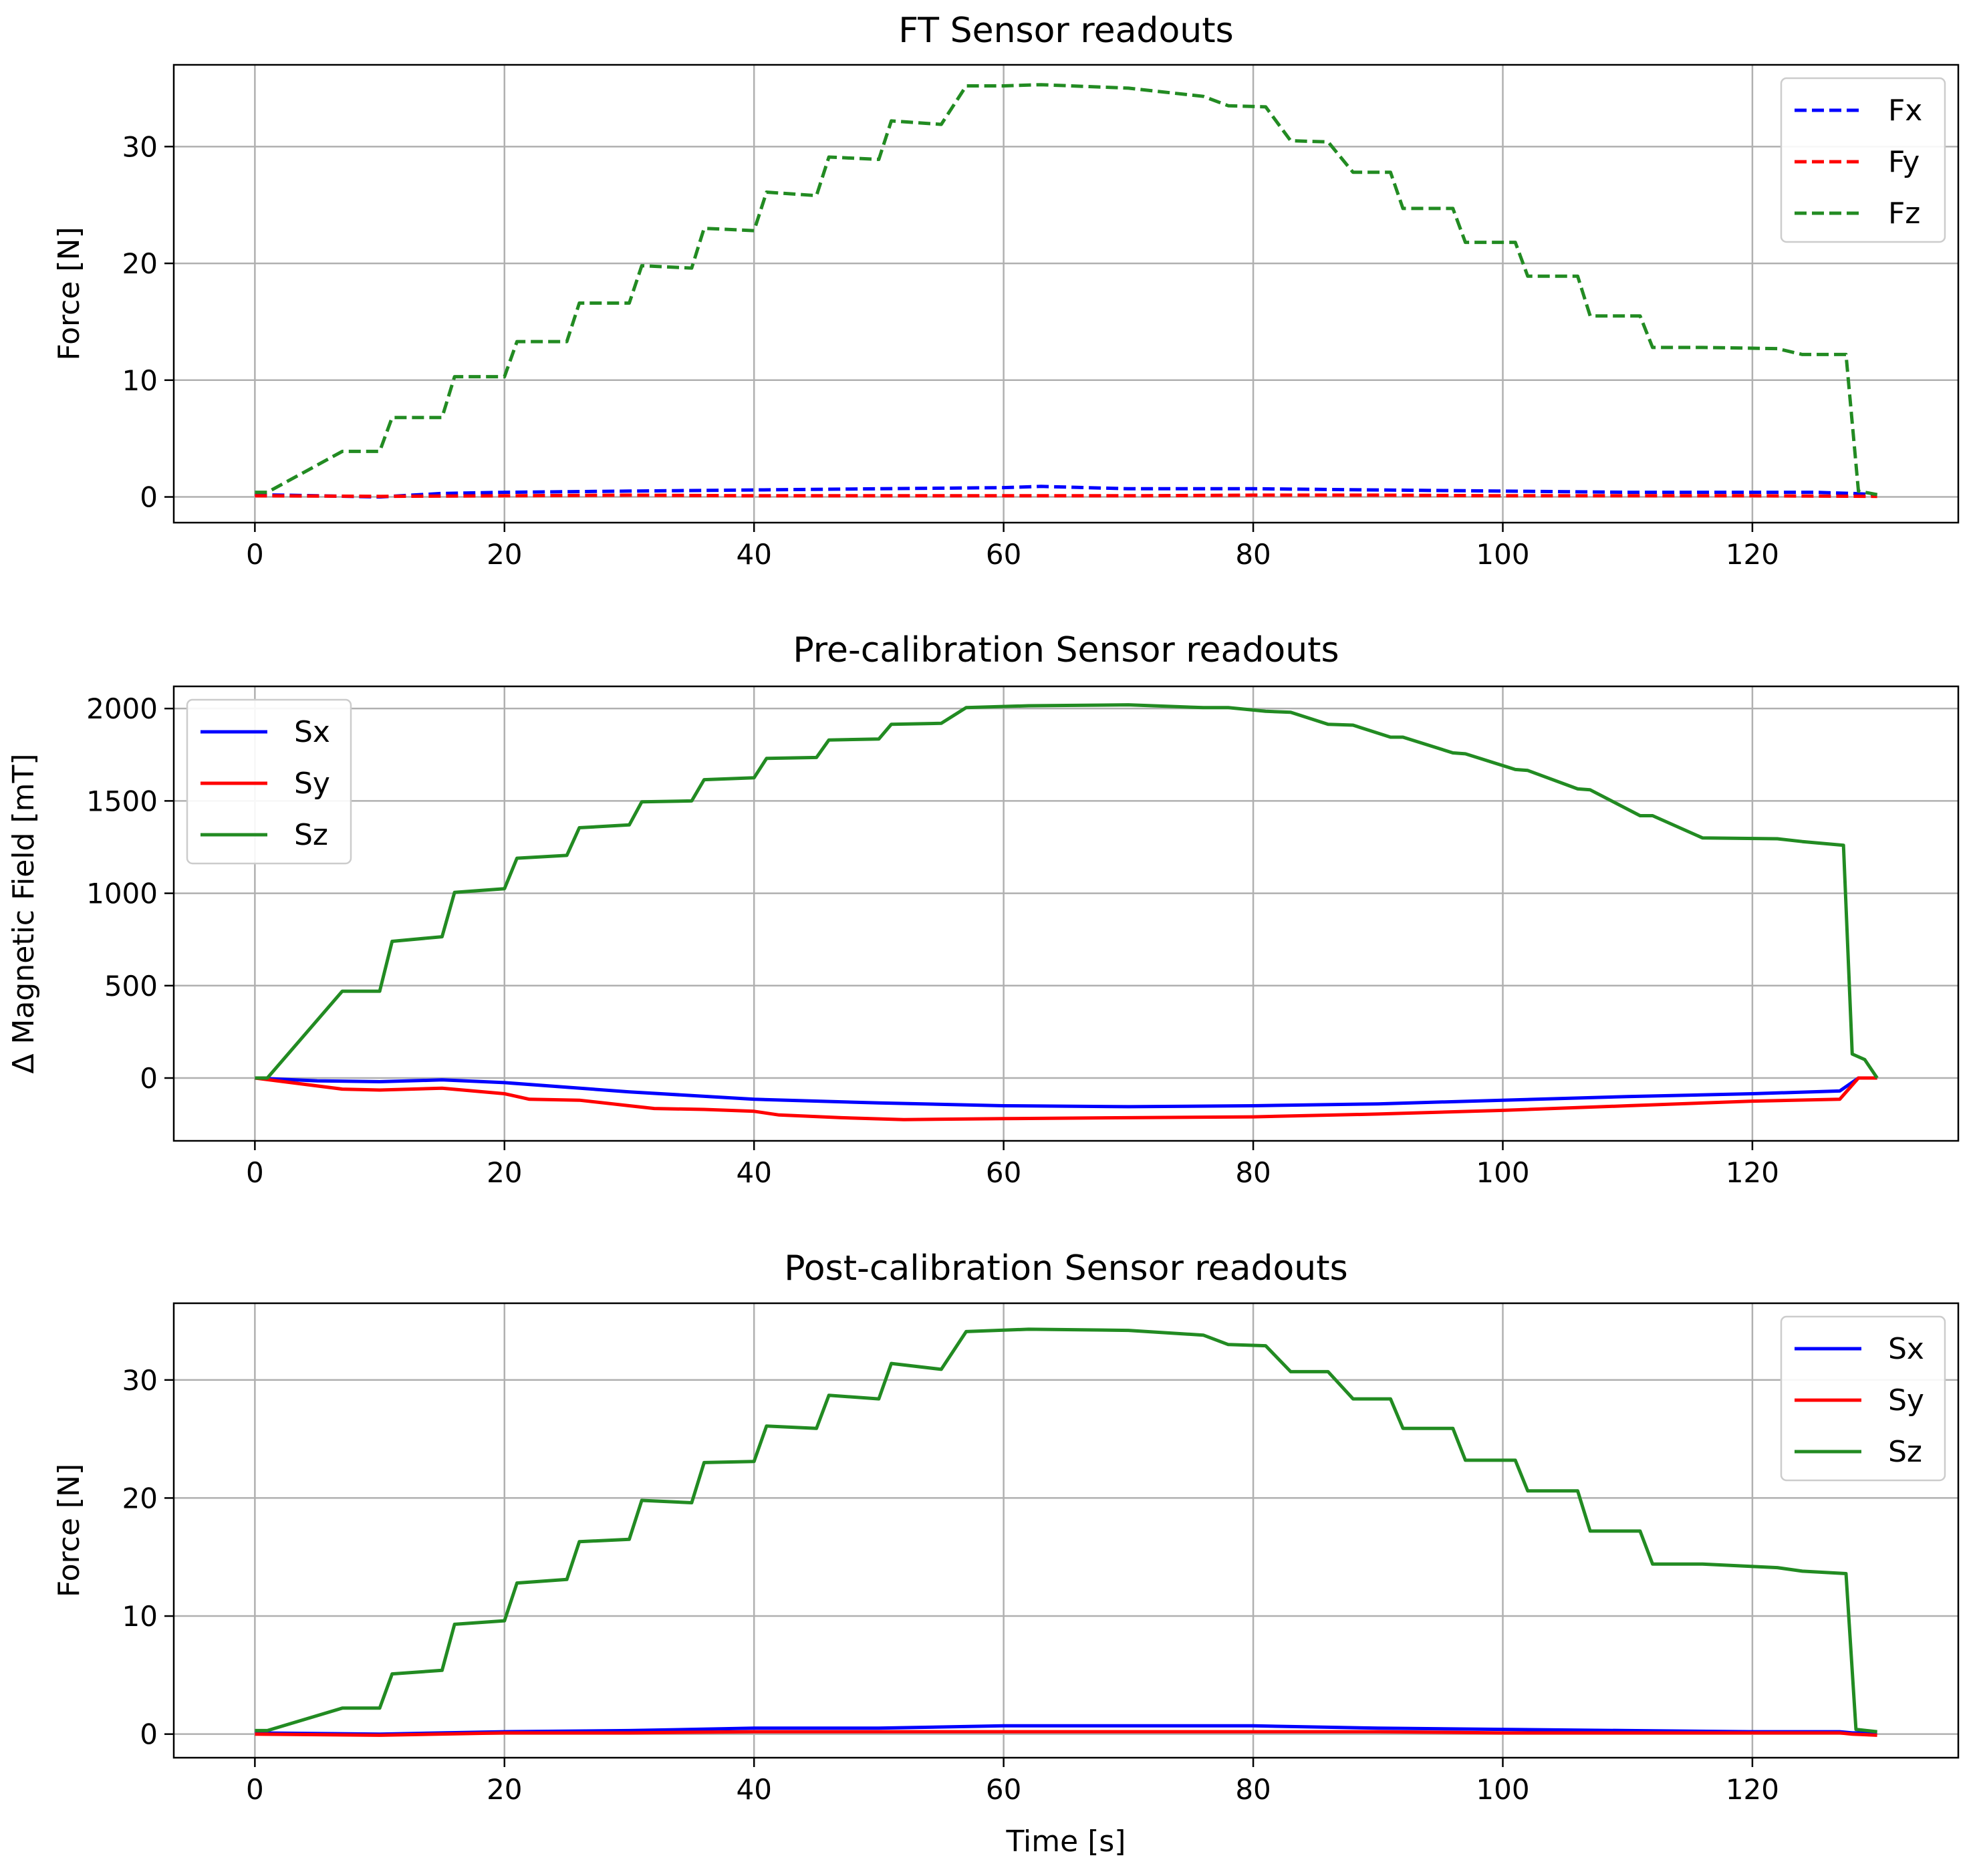 The width and height of the screenshot is (1975, 1876). What do you see at coordinates (1066, 496) in the screenshot?
I see `series-line-fy` at bounding box center [1066, 496].